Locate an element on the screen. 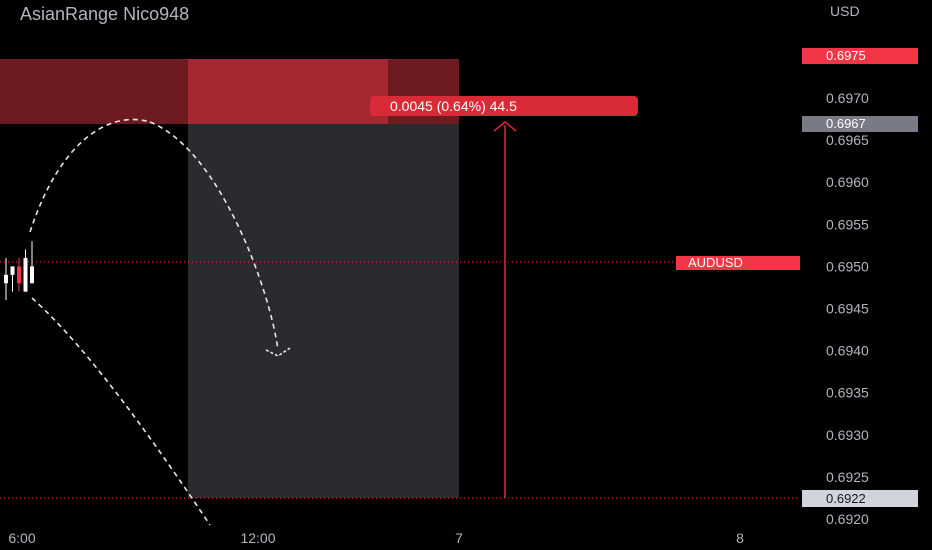 The height and width of the screenshot is (550, 932). target-price-tag: 0.6967 is located at coordinates (846, 123).